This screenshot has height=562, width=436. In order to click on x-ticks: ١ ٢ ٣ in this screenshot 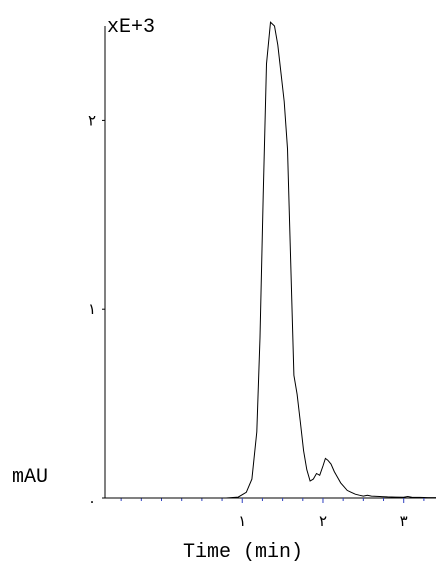, I will do `click(323, 514)`.